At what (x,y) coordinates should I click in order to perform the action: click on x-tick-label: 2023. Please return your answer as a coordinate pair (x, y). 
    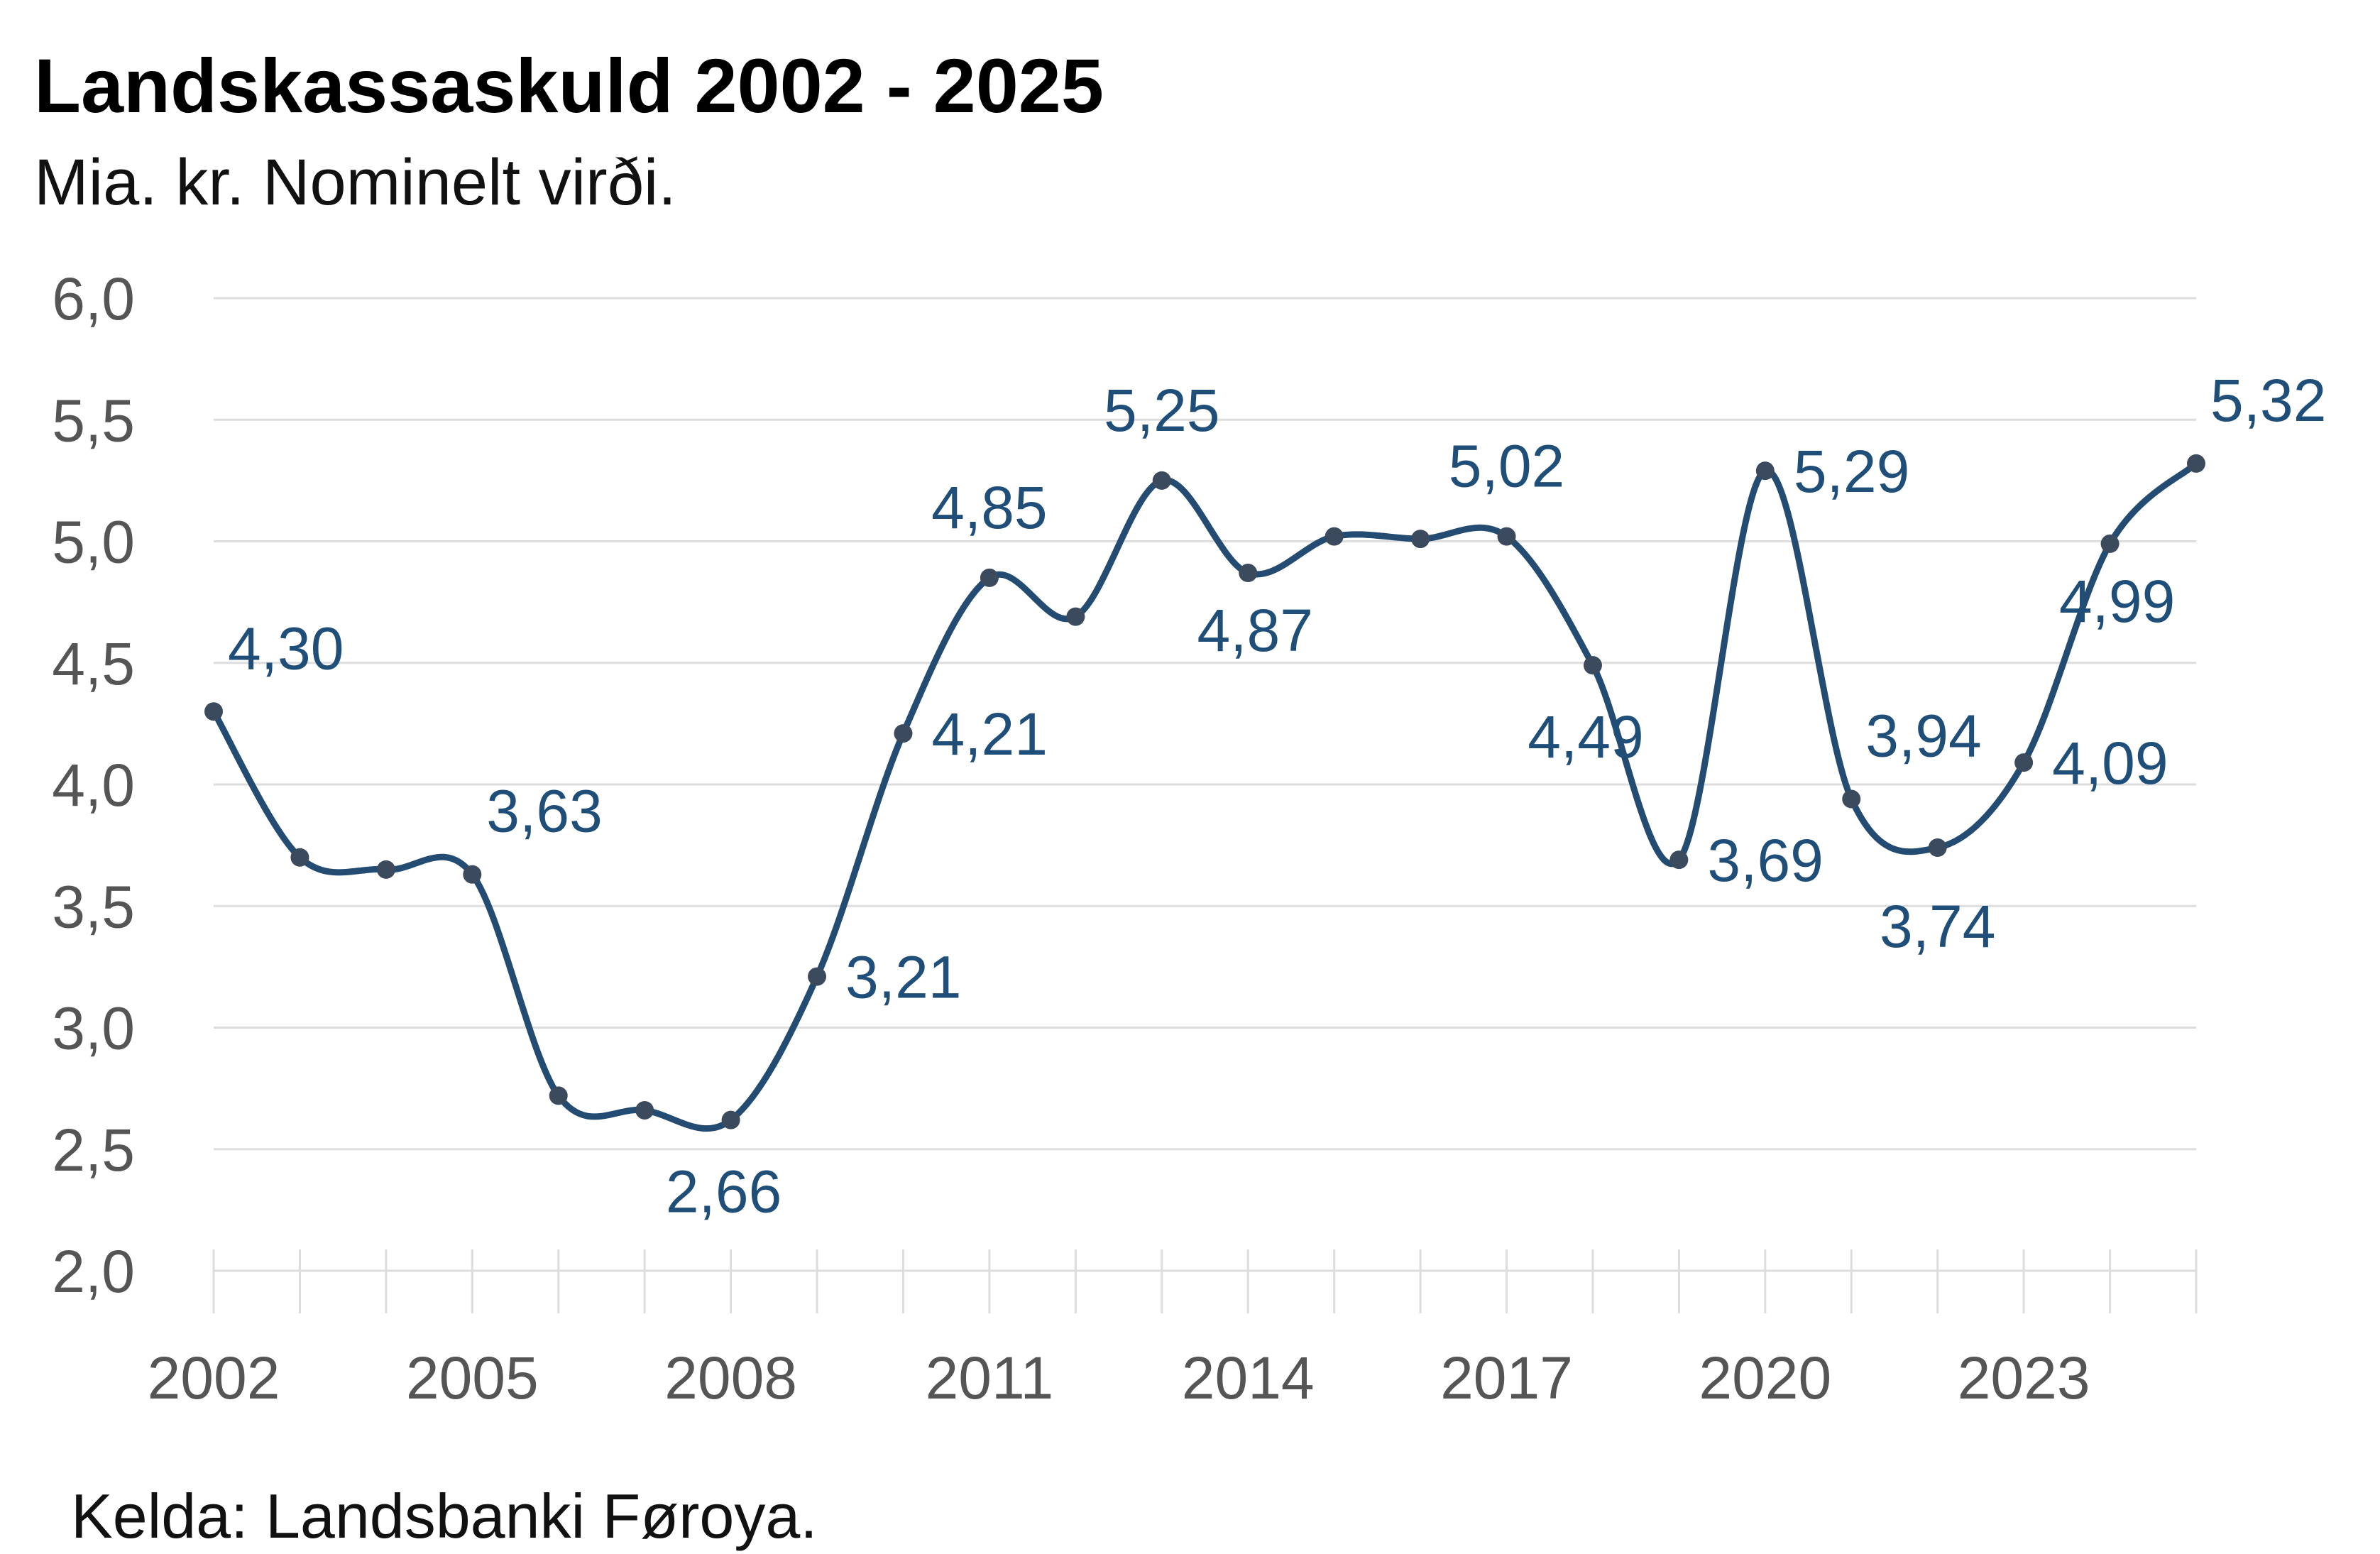
    Looking at the image, I should click on (2024, 1378).